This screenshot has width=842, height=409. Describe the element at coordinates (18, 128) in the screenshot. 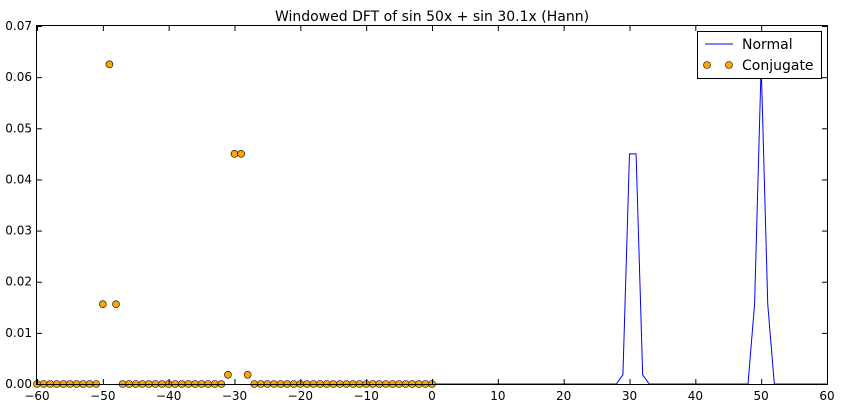

I see `y-tick-label: 0.05` at that location.